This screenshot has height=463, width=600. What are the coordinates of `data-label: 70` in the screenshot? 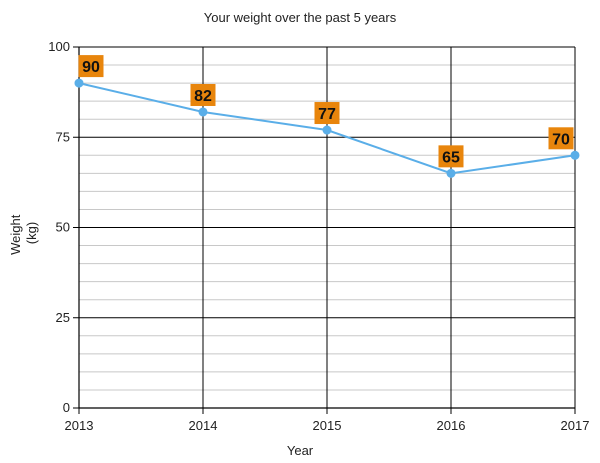 It's located at (561, 139).